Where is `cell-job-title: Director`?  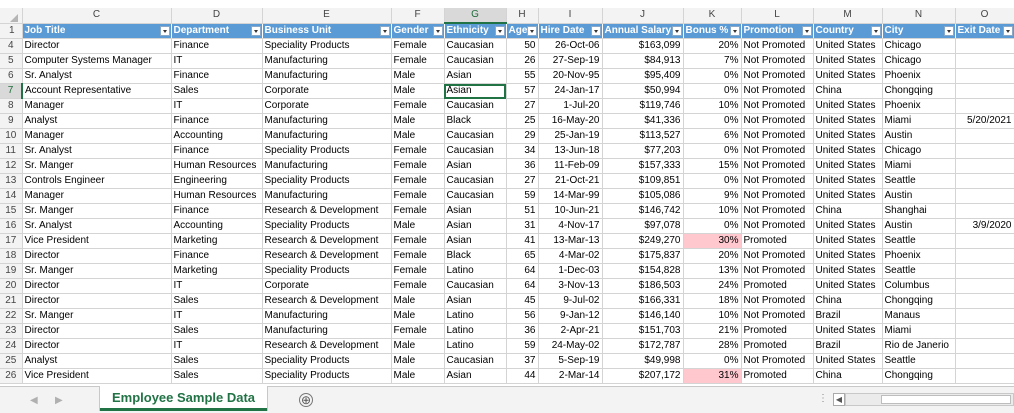 cell-job-title: Director is located at coordinates (97, 346).